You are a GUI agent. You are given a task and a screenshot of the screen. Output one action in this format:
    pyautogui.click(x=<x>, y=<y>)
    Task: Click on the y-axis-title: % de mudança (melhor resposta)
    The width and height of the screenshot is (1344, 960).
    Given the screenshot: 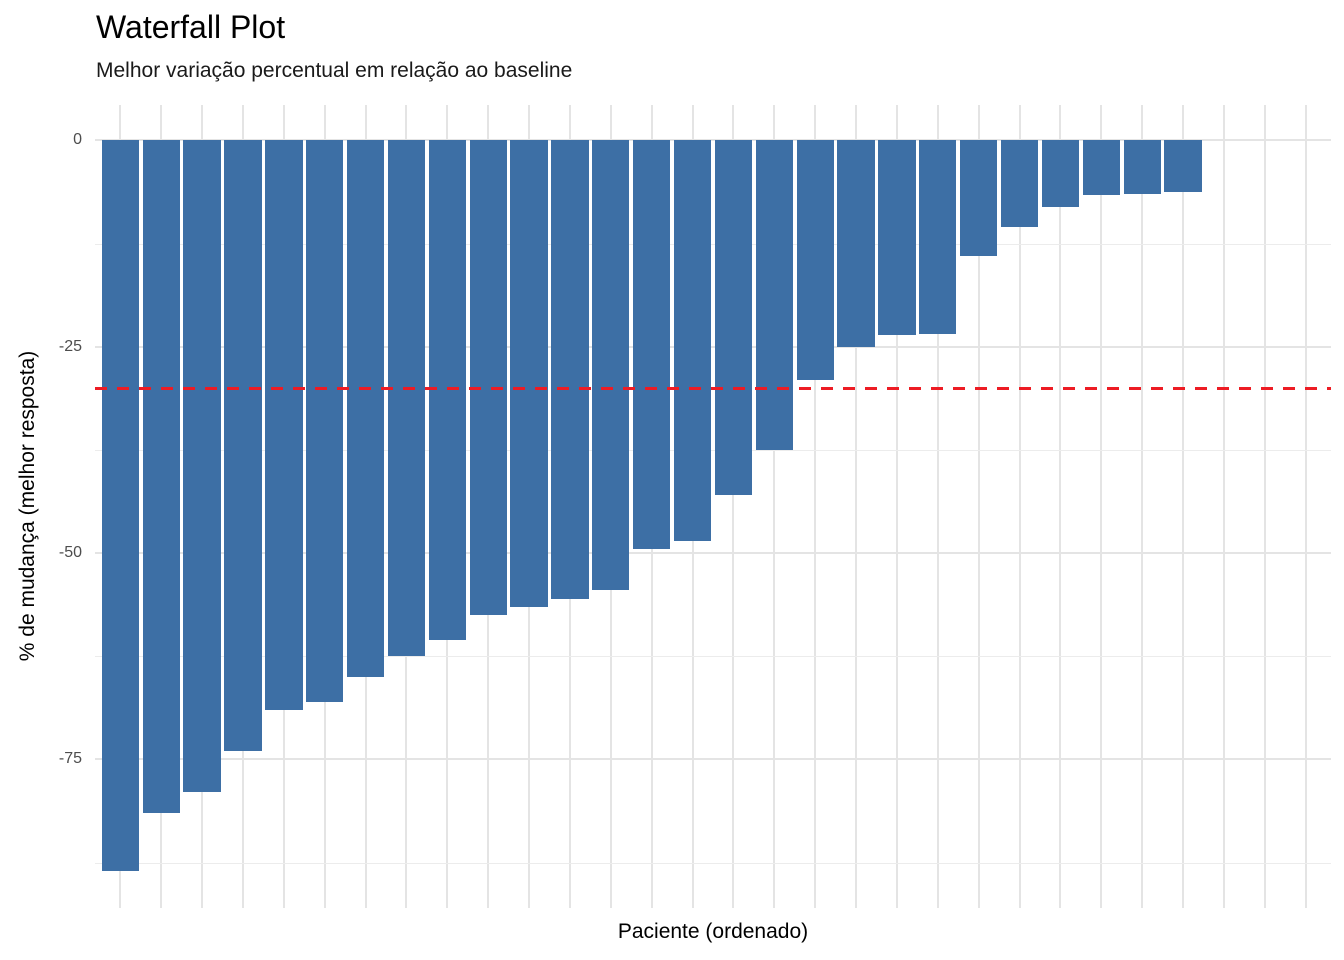 What is the action you would take?
    pyautogui.click(x=27, y=506)
    